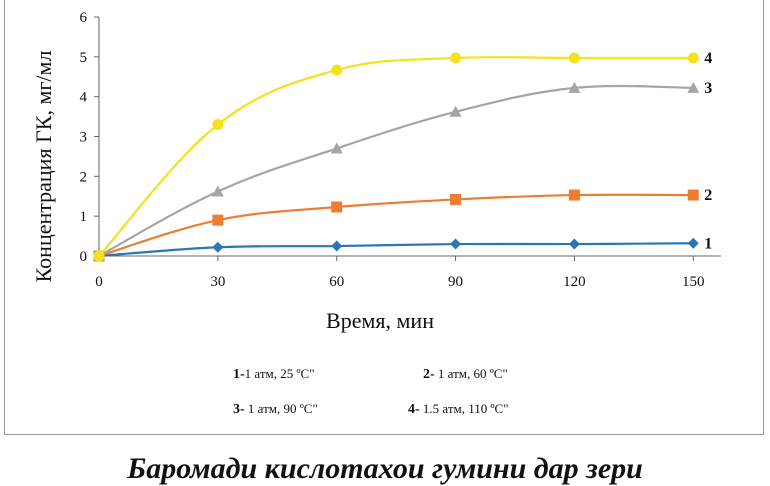 This screenshot has height=486, width=770. Describe the element at coordinates (693, 282) in the screenshot. I see `x-tick-label: 150` at that location.